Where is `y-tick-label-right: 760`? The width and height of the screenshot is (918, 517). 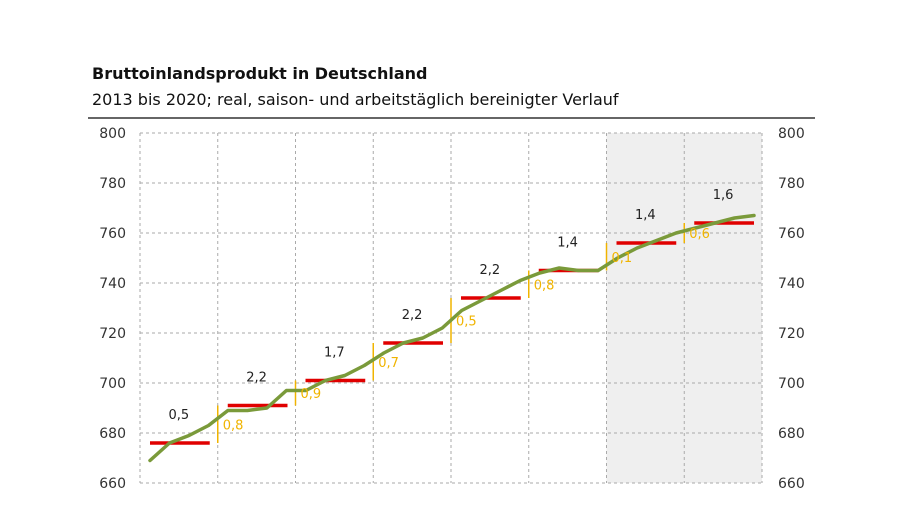
y-tick-label-right: 760 is located at coordinates (791, 234).